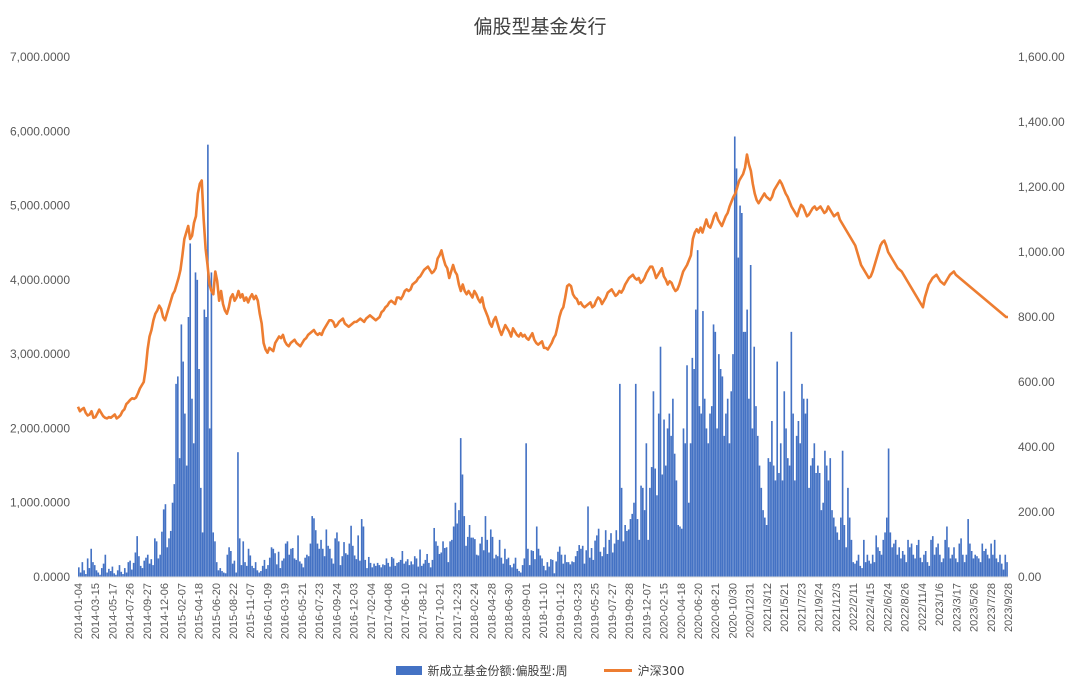 The image size is (1080, 694). What do you see at coordinates (1041, 252) in the screenshot?
I see `right-axis-tick-label: 1,000.00` at bounding box center [1041, 252].